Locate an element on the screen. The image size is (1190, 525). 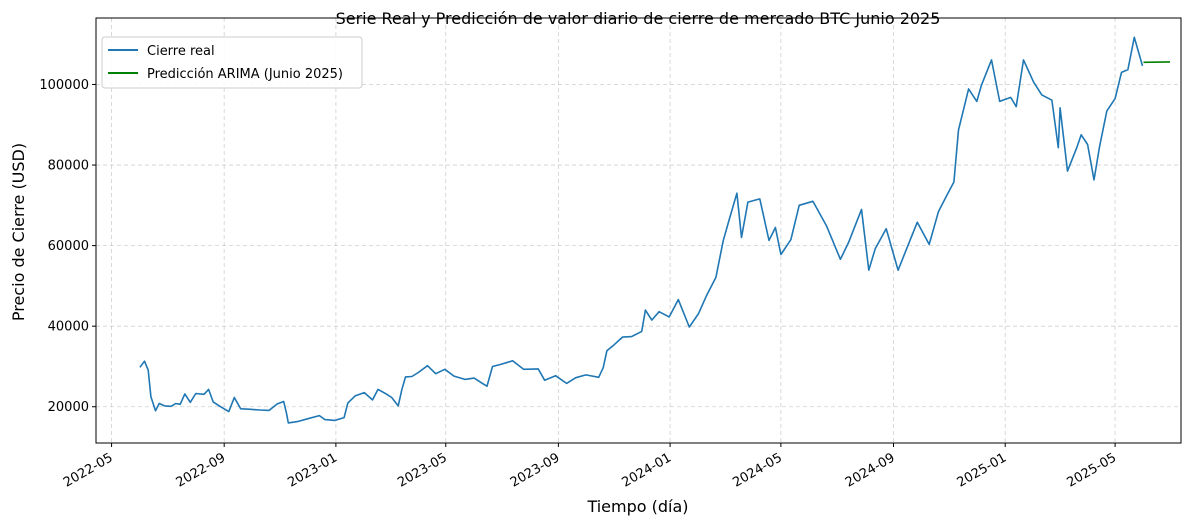
y-axis-ticks: 20000 40000 60000 80000 100000 is located at coordinates (67, 246).